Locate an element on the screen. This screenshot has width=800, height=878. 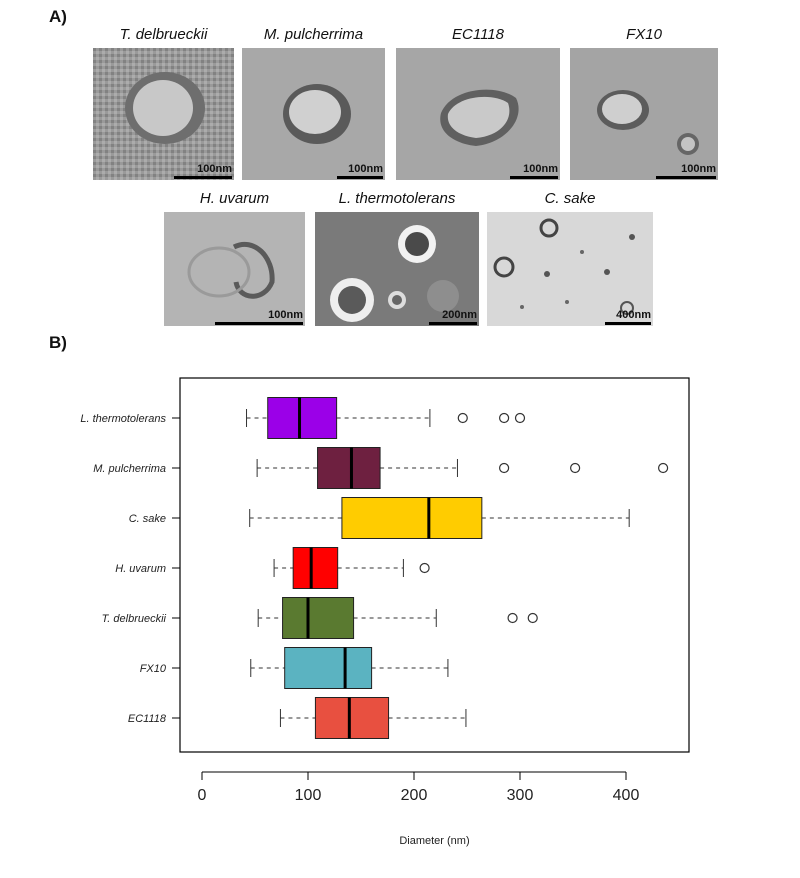
micrograph-h-uvarum: H. uvarum 100nm is located at coordinates (234, 258).